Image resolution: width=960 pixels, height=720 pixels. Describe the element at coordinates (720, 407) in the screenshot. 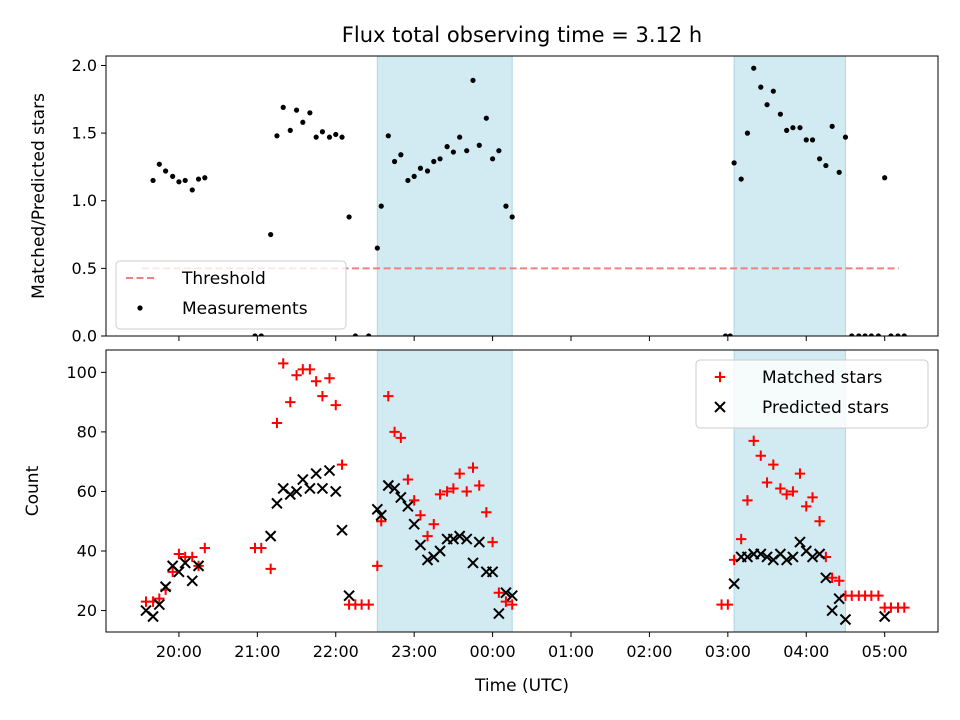

I see `legend-swatch-predicted-stars` at that location.